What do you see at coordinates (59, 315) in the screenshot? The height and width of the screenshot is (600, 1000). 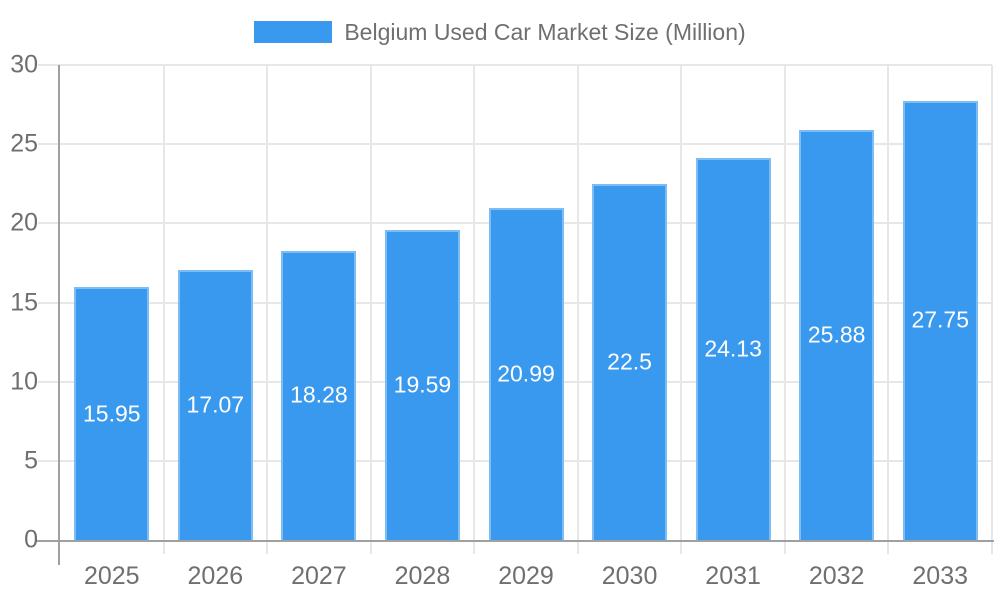 I see `y-axis-line` at bounding box center [59, 315].